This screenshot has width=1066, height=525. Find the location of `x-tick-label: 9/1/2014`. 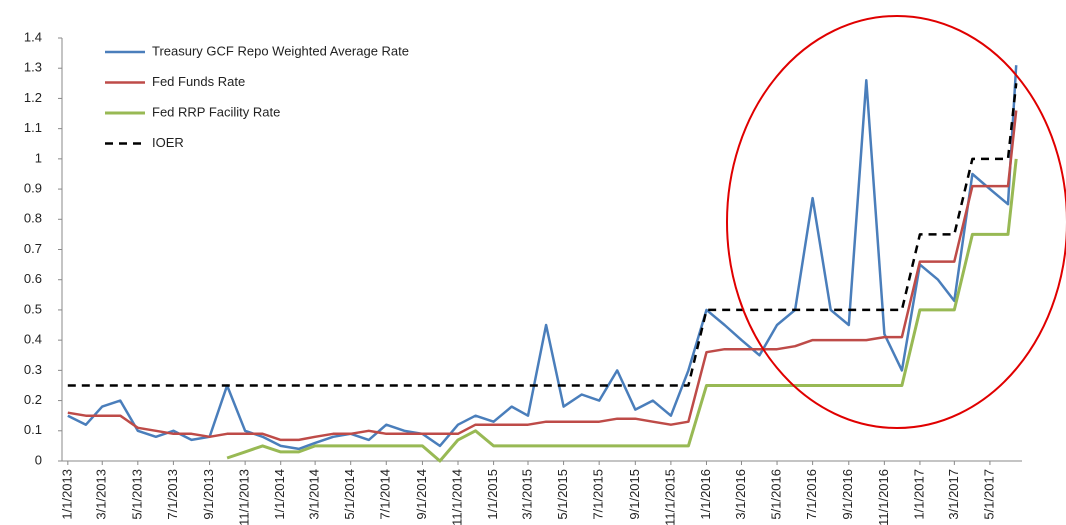

x-tick-label: 9/1/2014 is located at coordinates (421, 494).